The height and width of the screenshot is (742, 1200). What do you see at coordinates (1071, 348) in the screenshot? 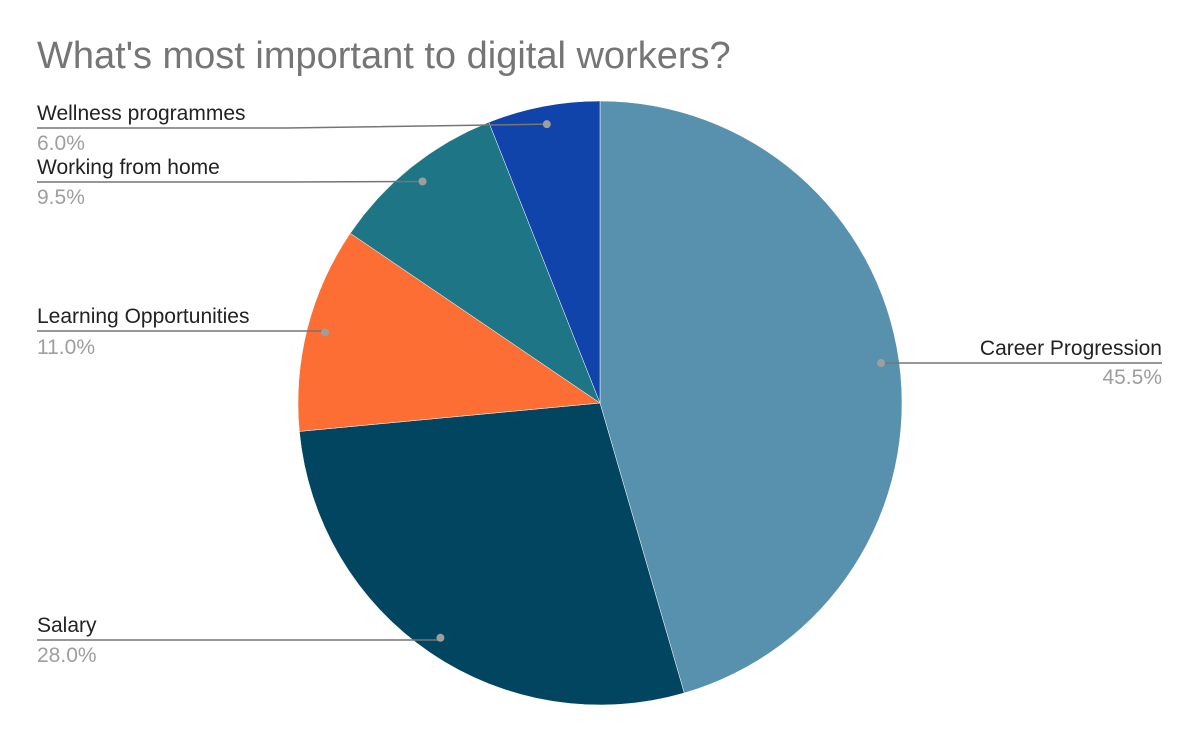
I see `slice-label-name: Career Progression` at bounding box center [1071, 348].